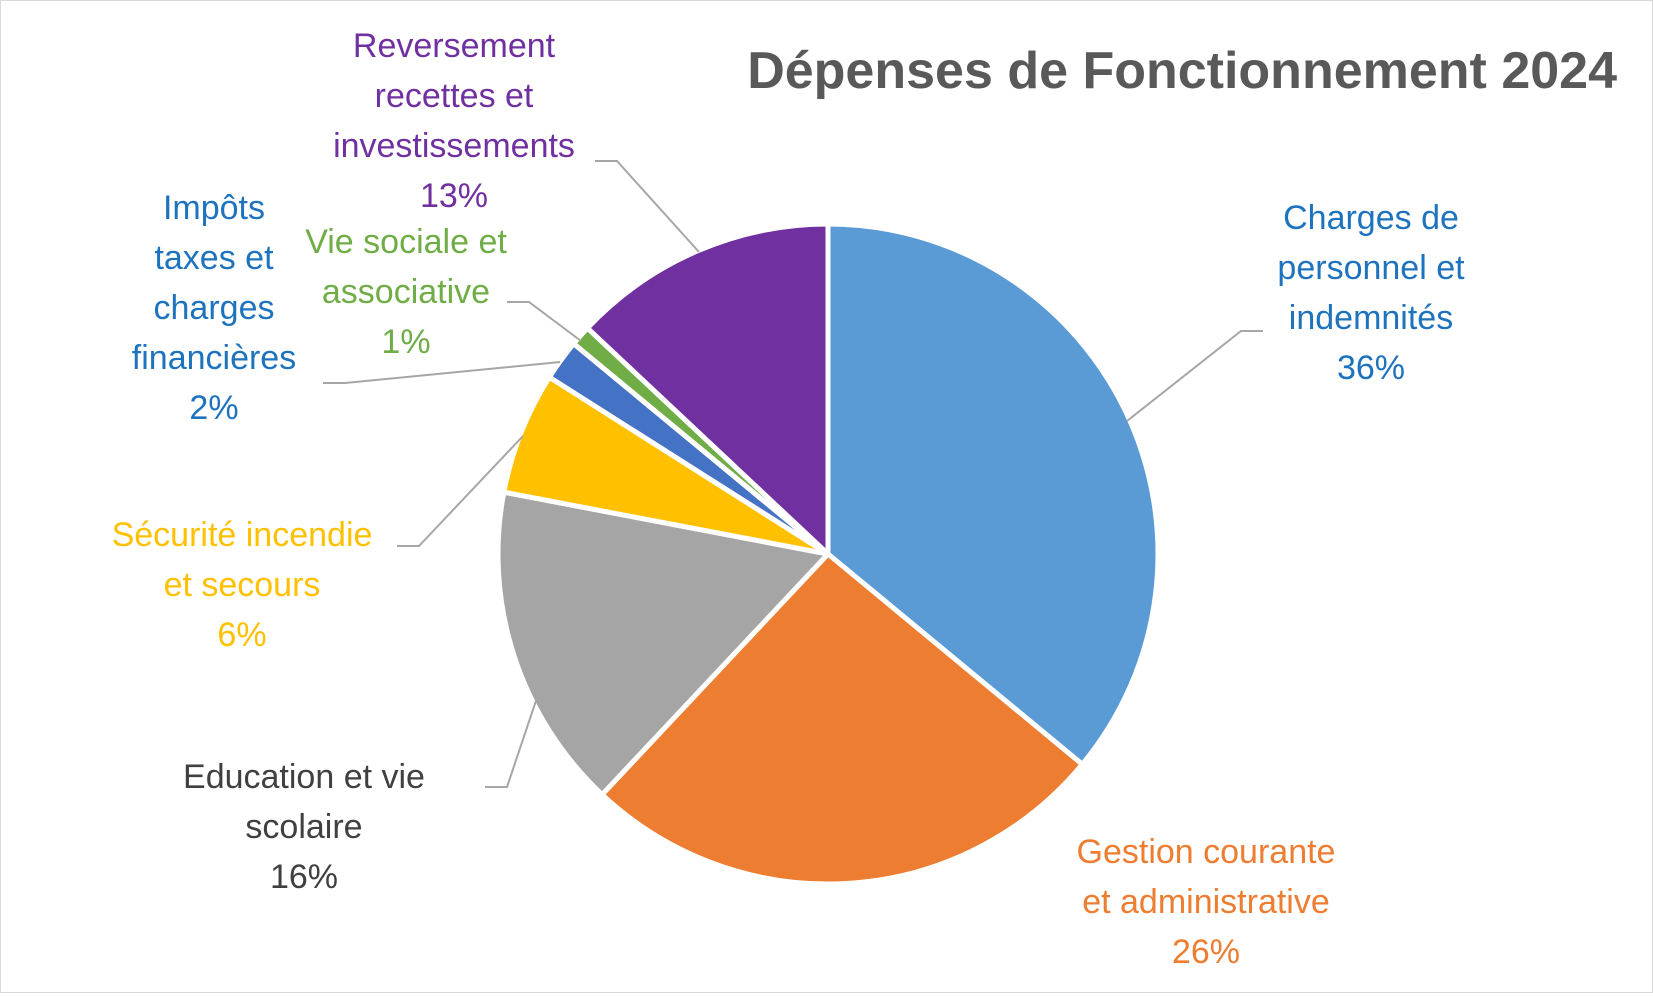 This screenshot has width=1653, height=997. I want to click on data-label-education-et-vie-scolaire: Education et vie scolaire 16%, so click(304, 827).